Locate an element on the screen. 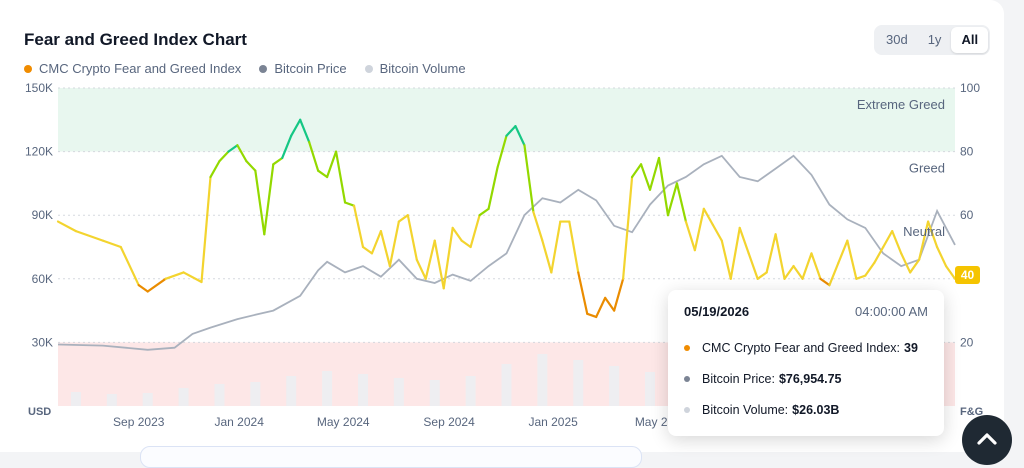  y-axis-right-tick: 80 is located at coordinates (967, 152).